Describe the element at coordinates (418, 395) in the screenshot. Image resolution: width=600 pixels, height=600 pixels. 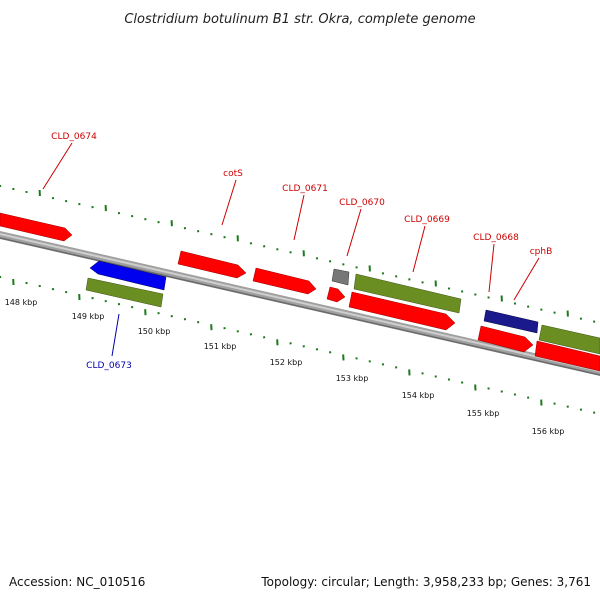
I see `kbp-label: 154 kbp` at that location.